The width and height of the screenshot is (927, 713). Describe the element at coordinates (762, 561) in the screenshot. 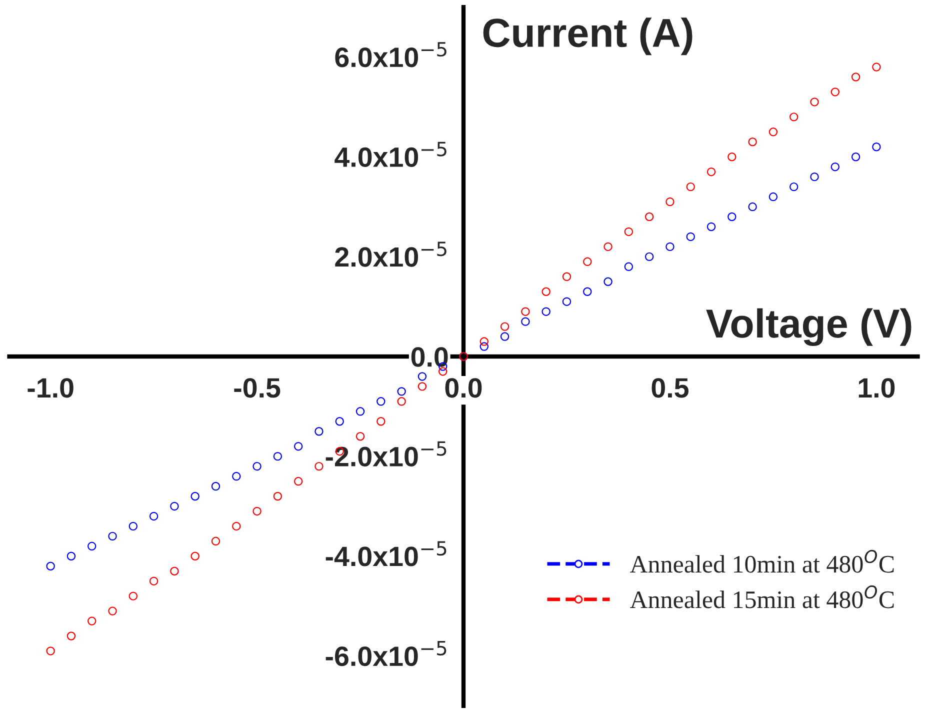

I see `legend-label: Annealed 10min at 480$^{O}$C` at that location.